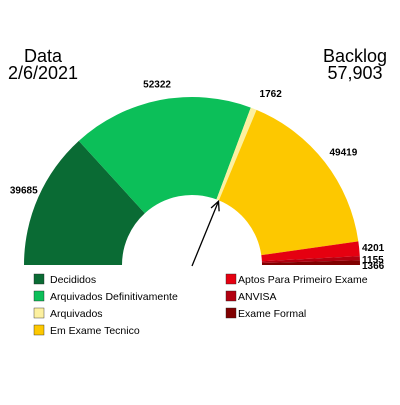  Describe the element at coordinates (43, 56) in the screenshot. I see `date-title: Data` at that location.